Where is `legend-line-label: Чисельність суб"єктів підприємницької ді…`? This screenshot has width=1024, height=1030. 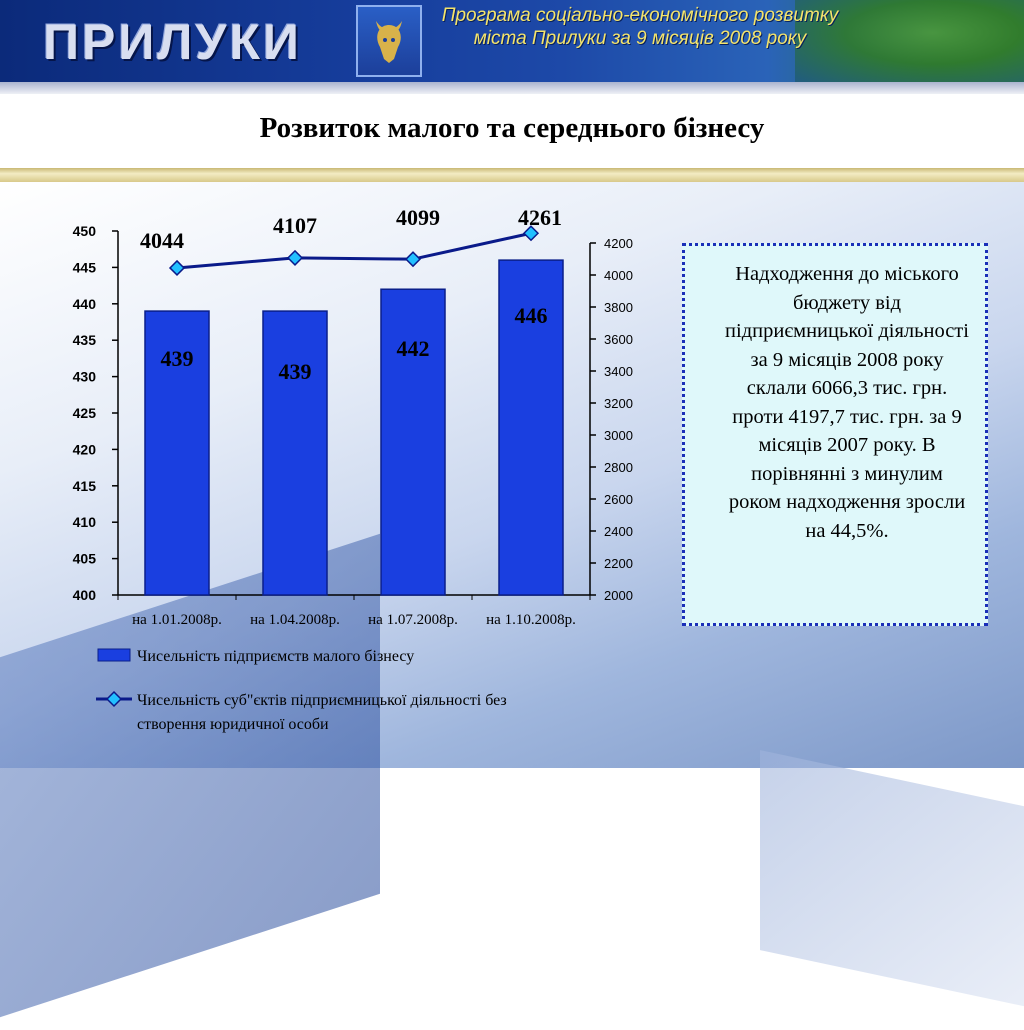 legend-line-label: Чисельність суб"єктів підприємницької ді… is located at coordinates (322, 700).